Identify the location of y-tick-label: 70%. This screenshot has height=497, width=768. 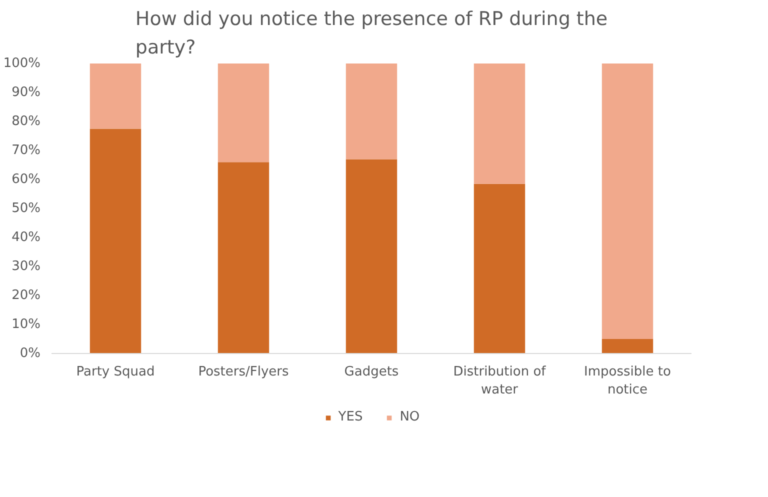
(26, 150).